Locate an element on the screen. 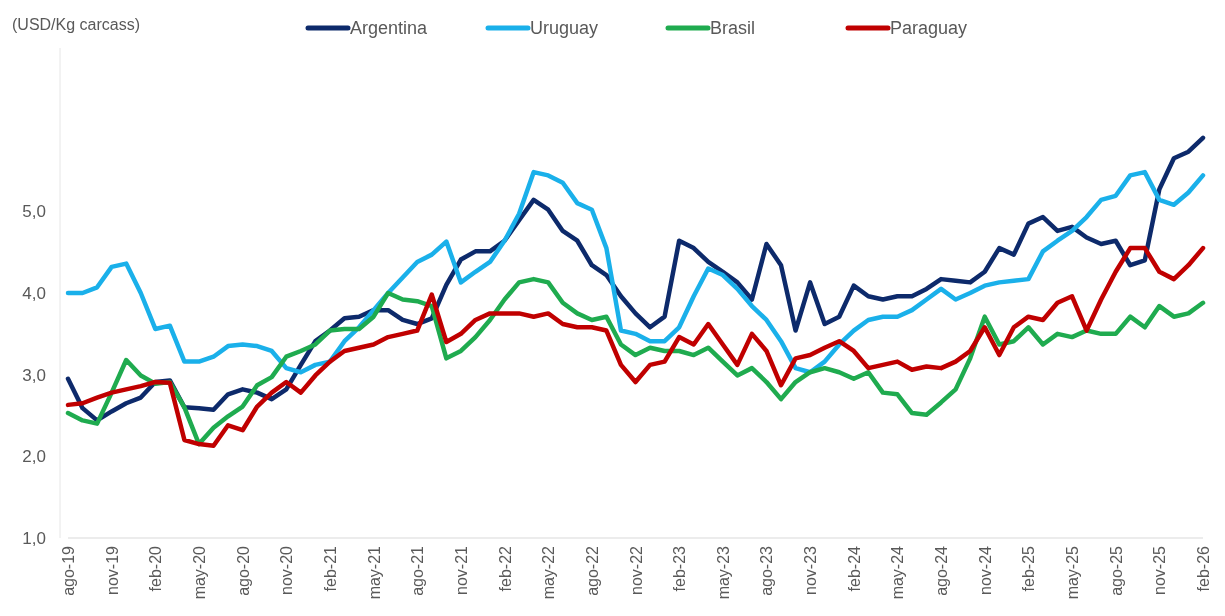 The height and width of the screenshot is (616, 1225). x-tick-label: ago-22 is located at coordinates (592, 570).